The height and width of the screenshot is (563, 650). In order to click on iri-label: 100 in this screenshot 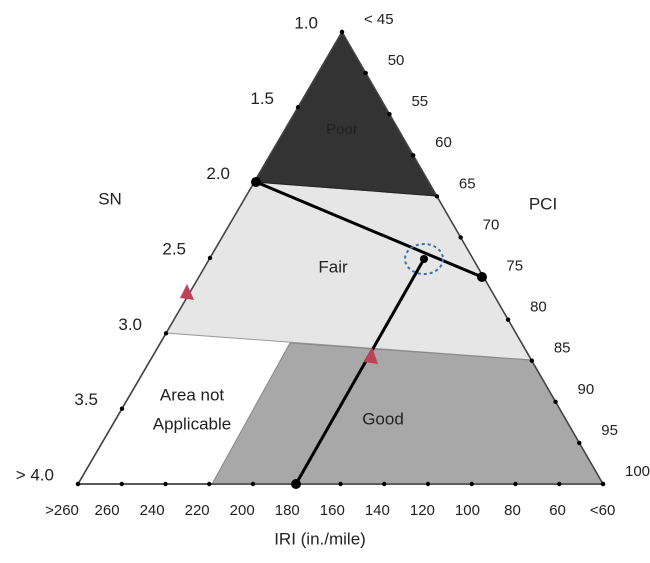, I will do `click(467, 510)`.